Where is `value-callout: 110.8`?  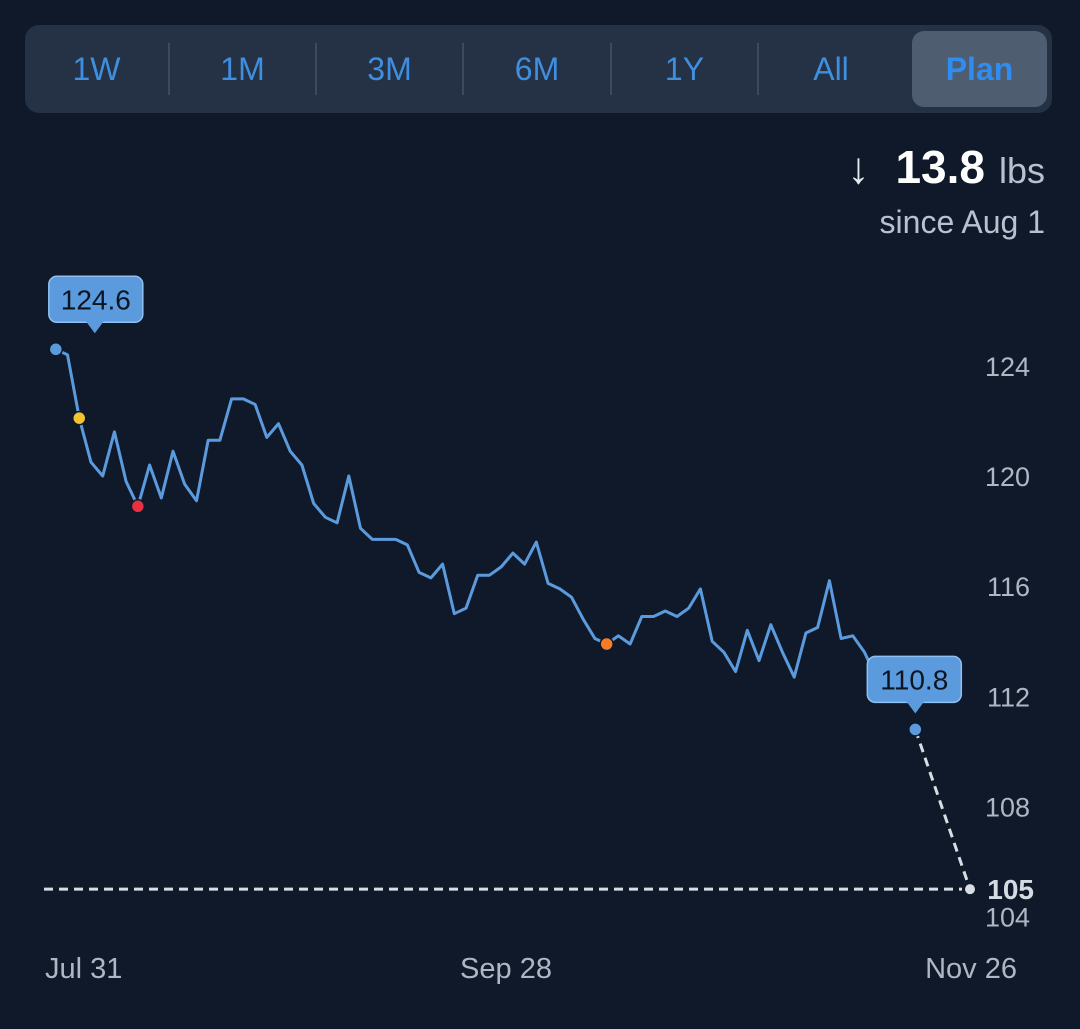 value-callout: 110.8 is located at coordinates (914, 684).